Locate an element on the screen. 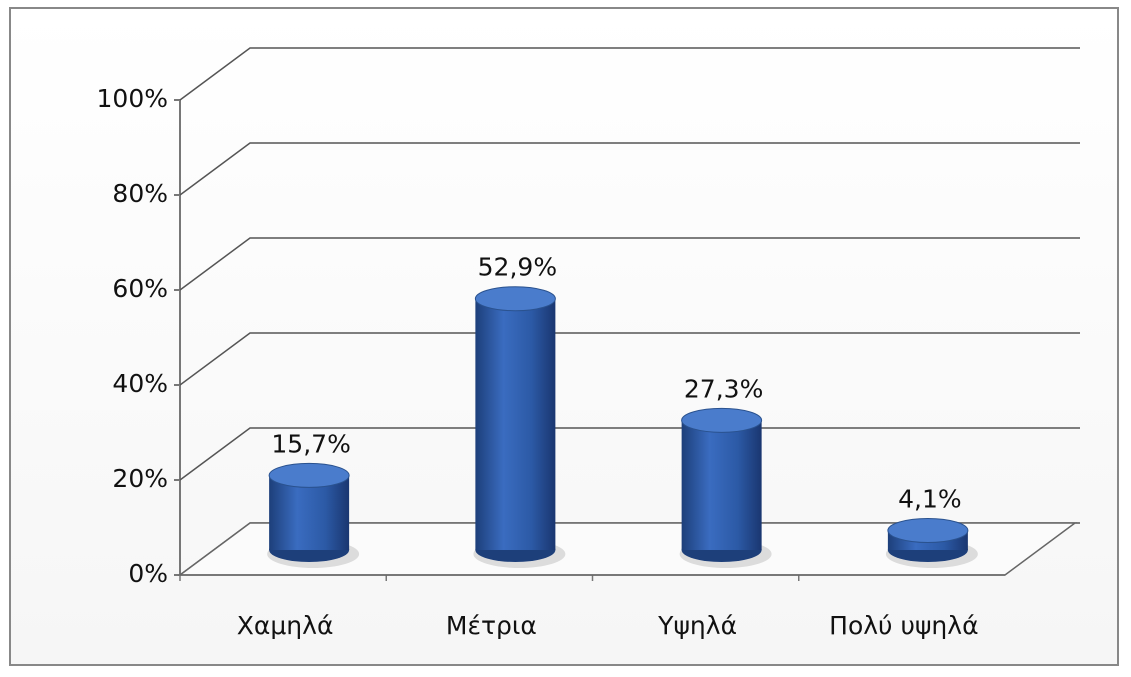  x-tick-label: Πολύ υψηλά is located at coordinates (903, 625).